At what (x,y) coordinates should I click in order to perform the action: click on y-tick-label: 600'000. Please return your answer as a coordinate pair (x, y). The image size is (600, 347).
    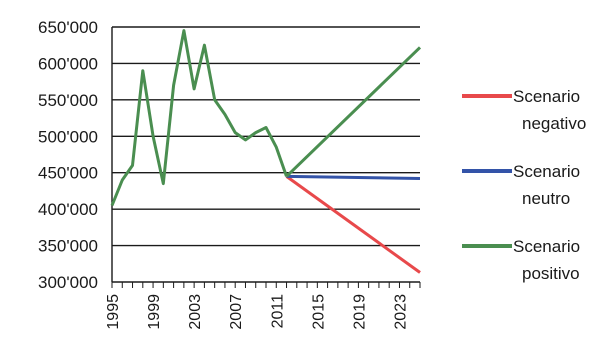
    Looking at the image, I should click on (68, 63).